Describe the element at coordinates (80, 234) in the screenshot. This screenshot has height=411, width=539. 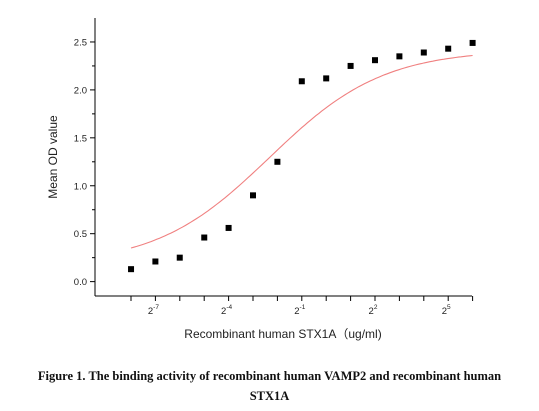
I see `y-tick-label: 0.5` at that location.